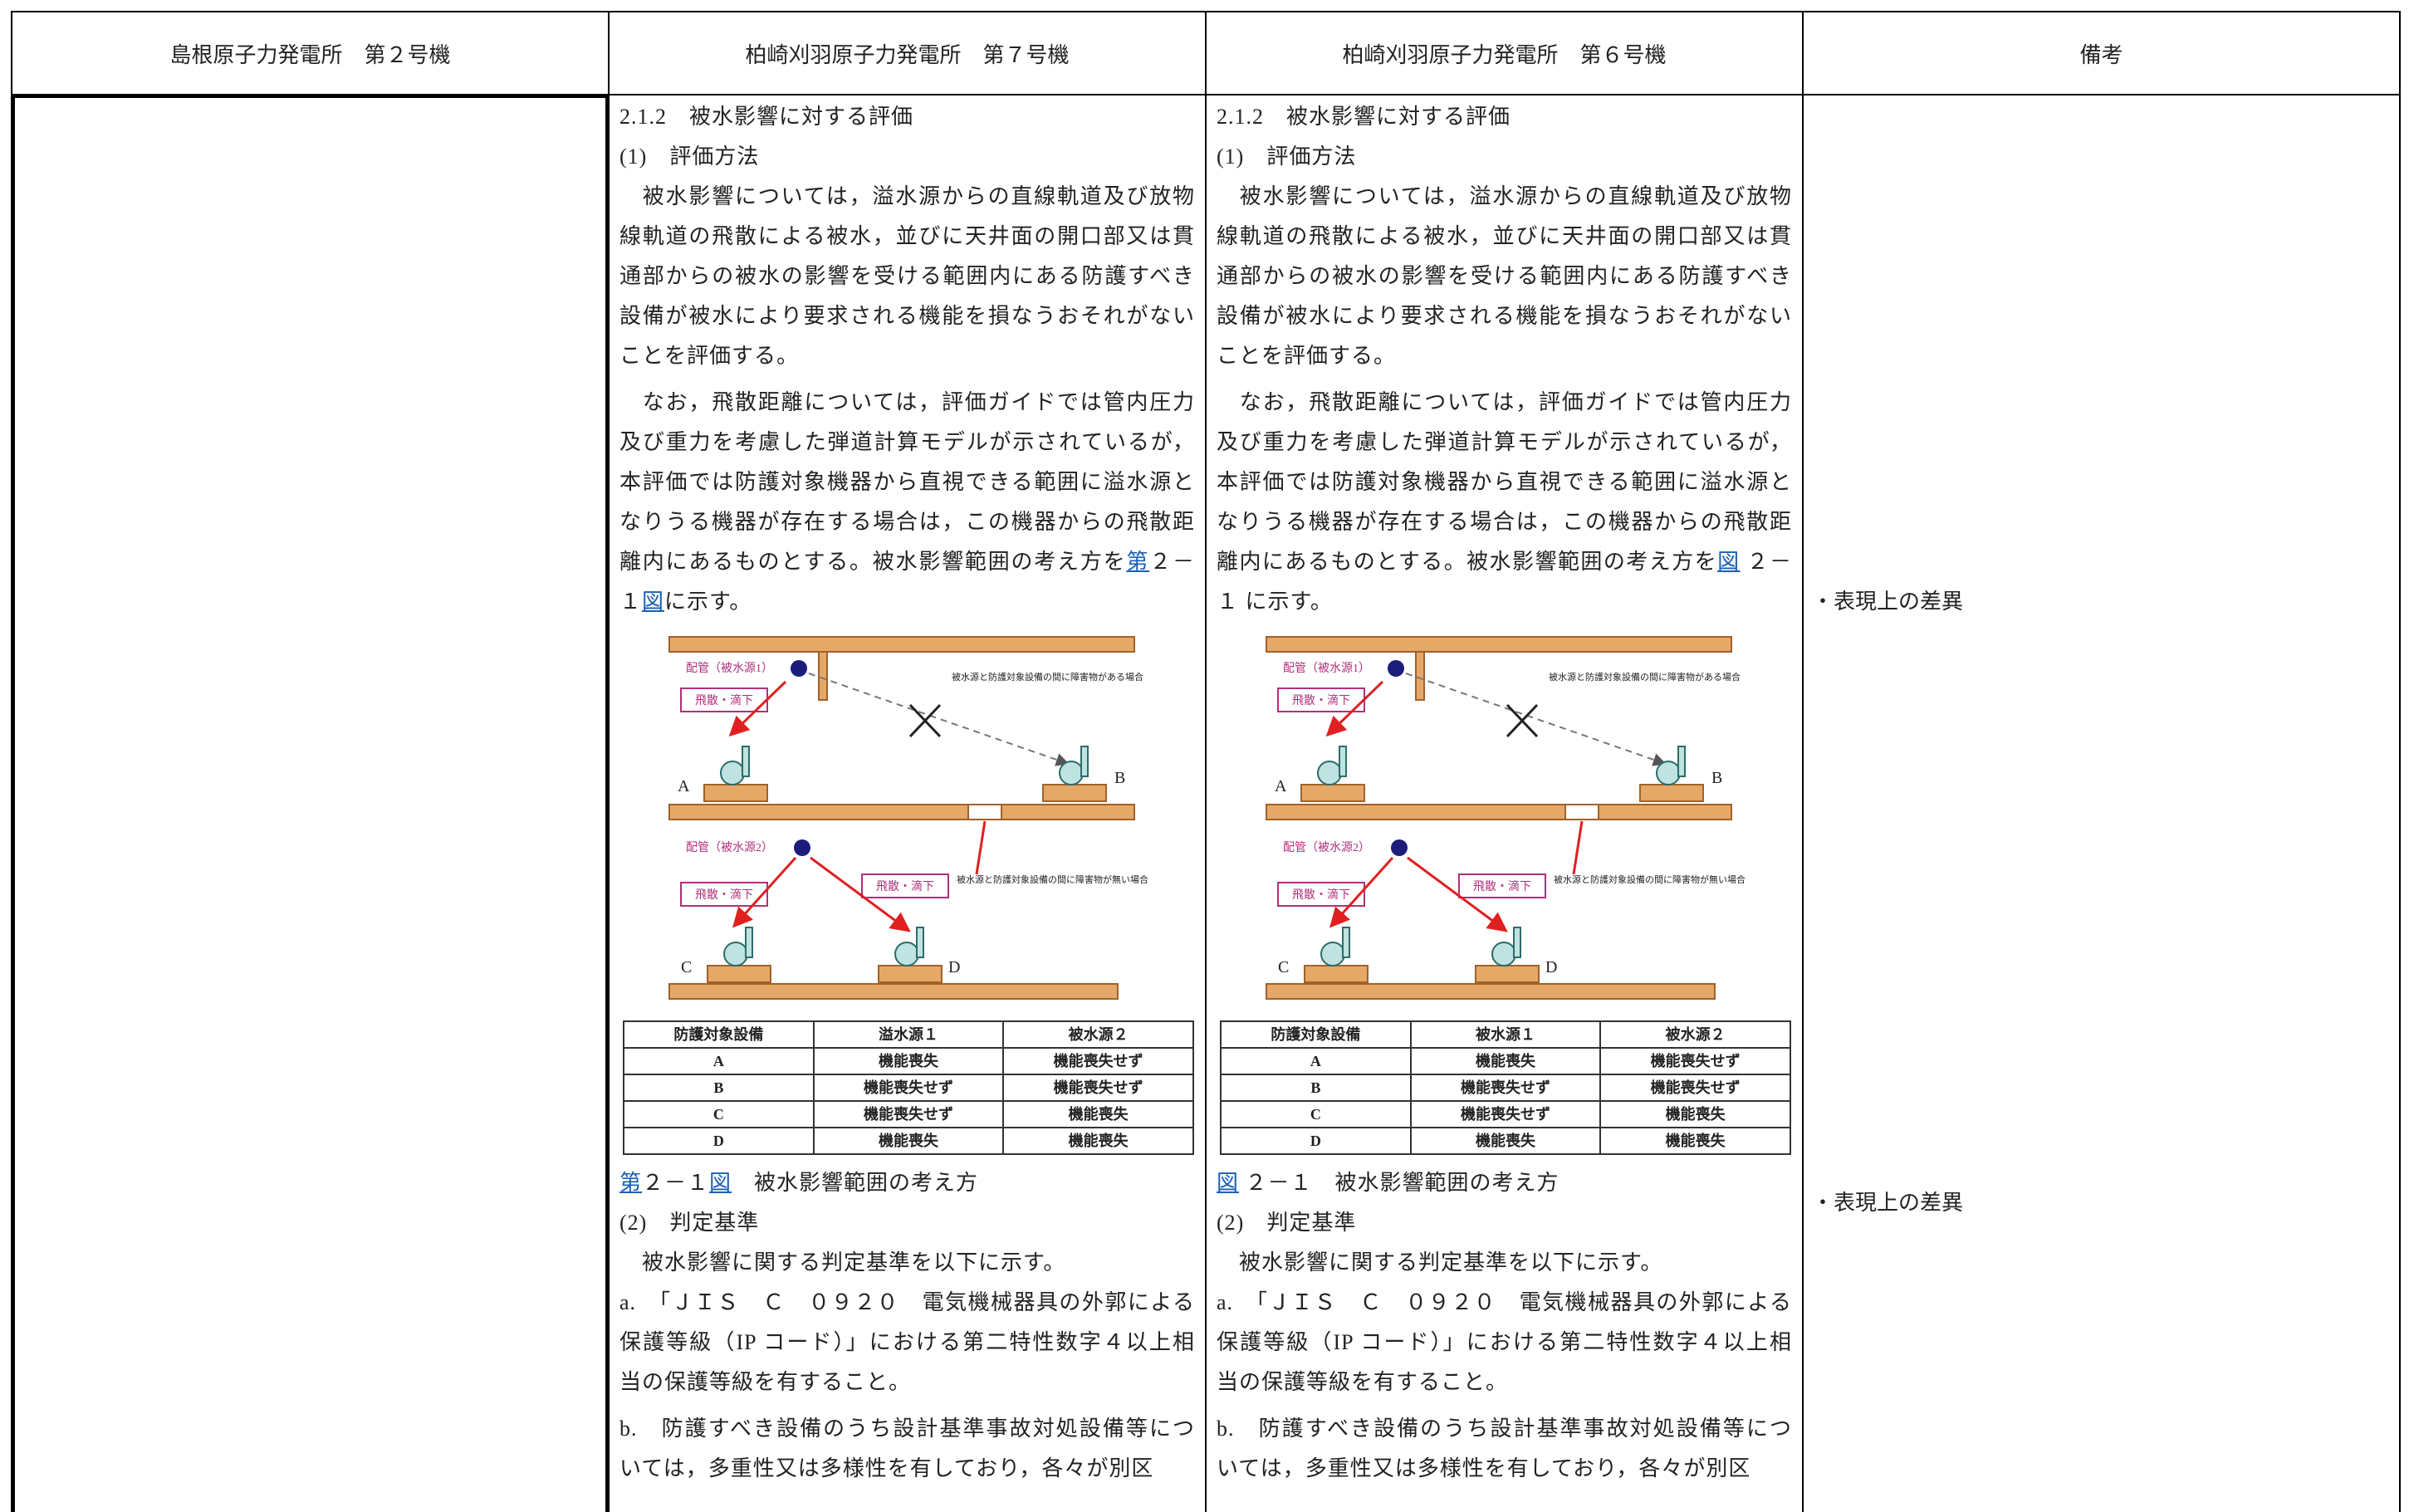 This screenshot has width=2409, height=1512. I want to click on table-row: 防護対象設備 被水源１ 被水源２, so click(1505, 1034).